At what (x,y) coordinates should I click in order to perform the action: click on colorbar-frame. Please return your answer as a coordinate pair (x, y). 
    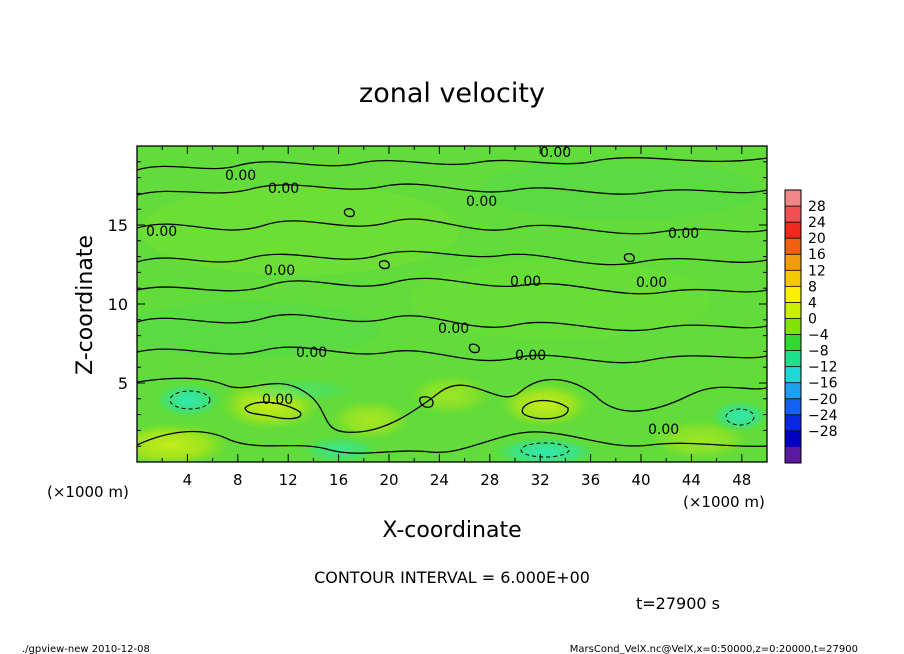
    Looking at the image, I should click on (793, 326).